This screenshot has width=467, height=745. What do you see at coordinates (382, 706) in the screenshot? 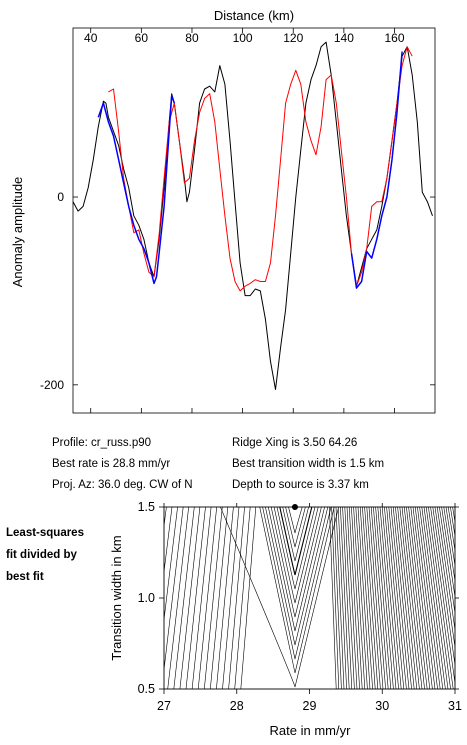
I see `x-tick-label: 30` at bounding box center [382, 706].